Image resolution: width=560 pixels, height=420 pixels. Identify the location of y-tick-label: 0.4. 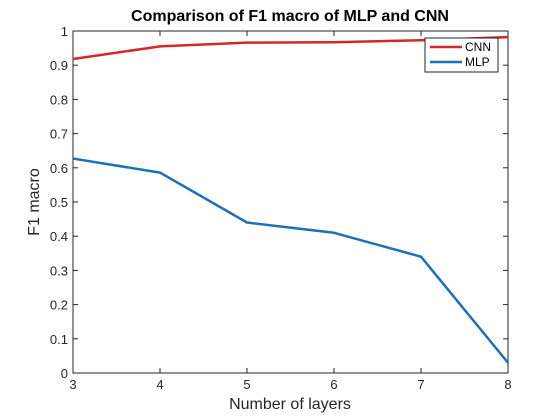
(59, 236).